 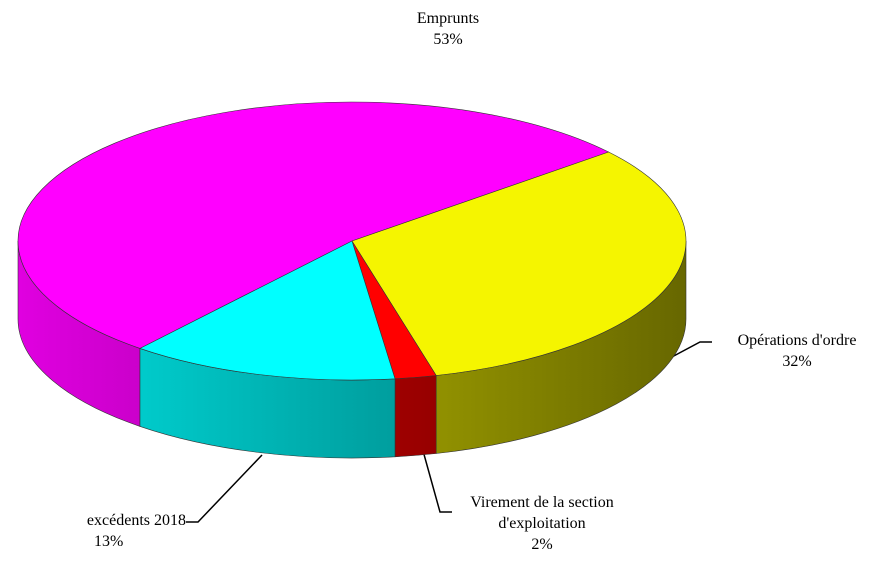 What do you see at coordinates (542, 544) in the screenshot?
I see `value-label: 2%` at bounding box center [542, 544].